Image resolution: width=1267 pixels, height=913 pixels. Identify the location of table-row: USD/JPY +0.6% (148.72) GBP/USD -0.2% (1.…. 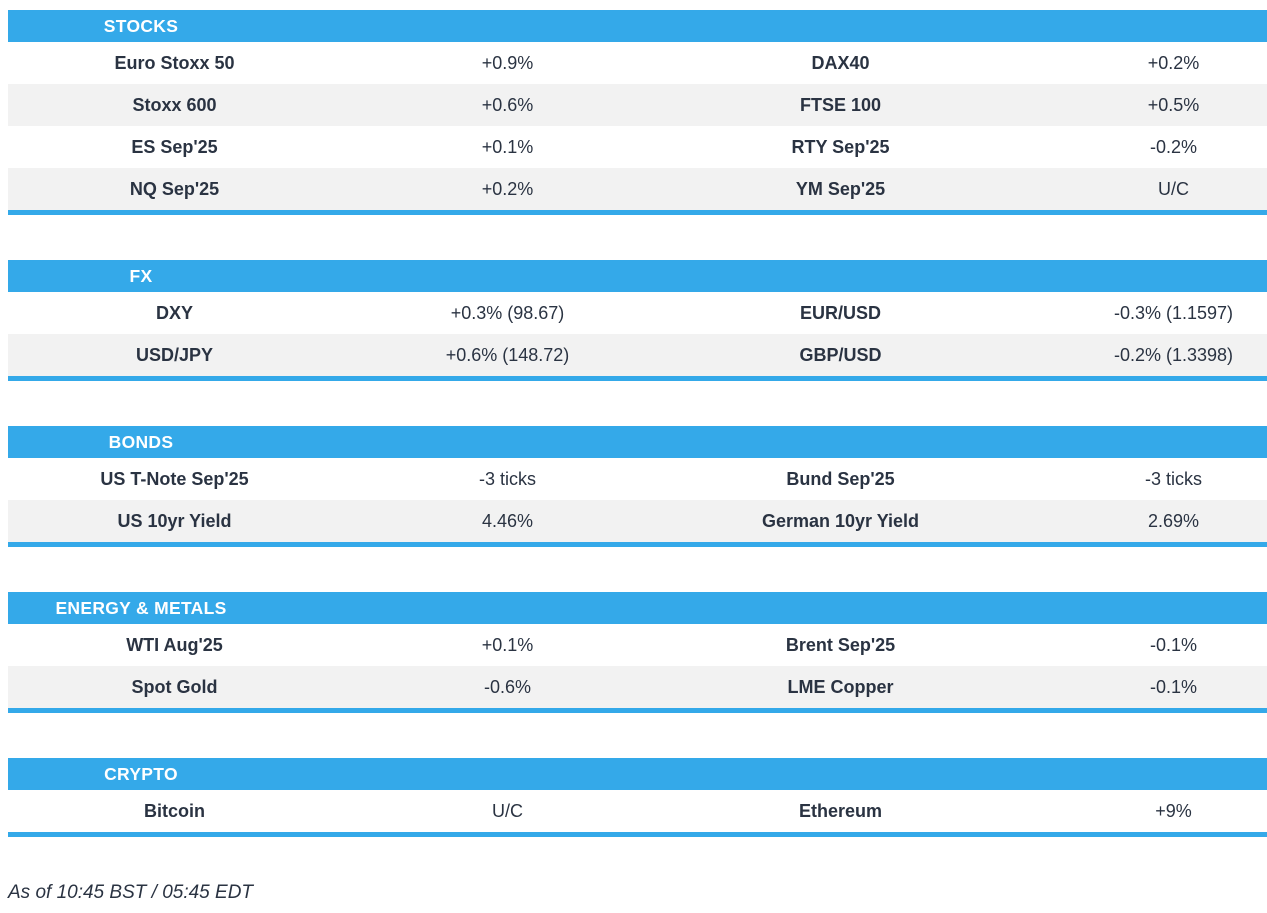
(637, 355).